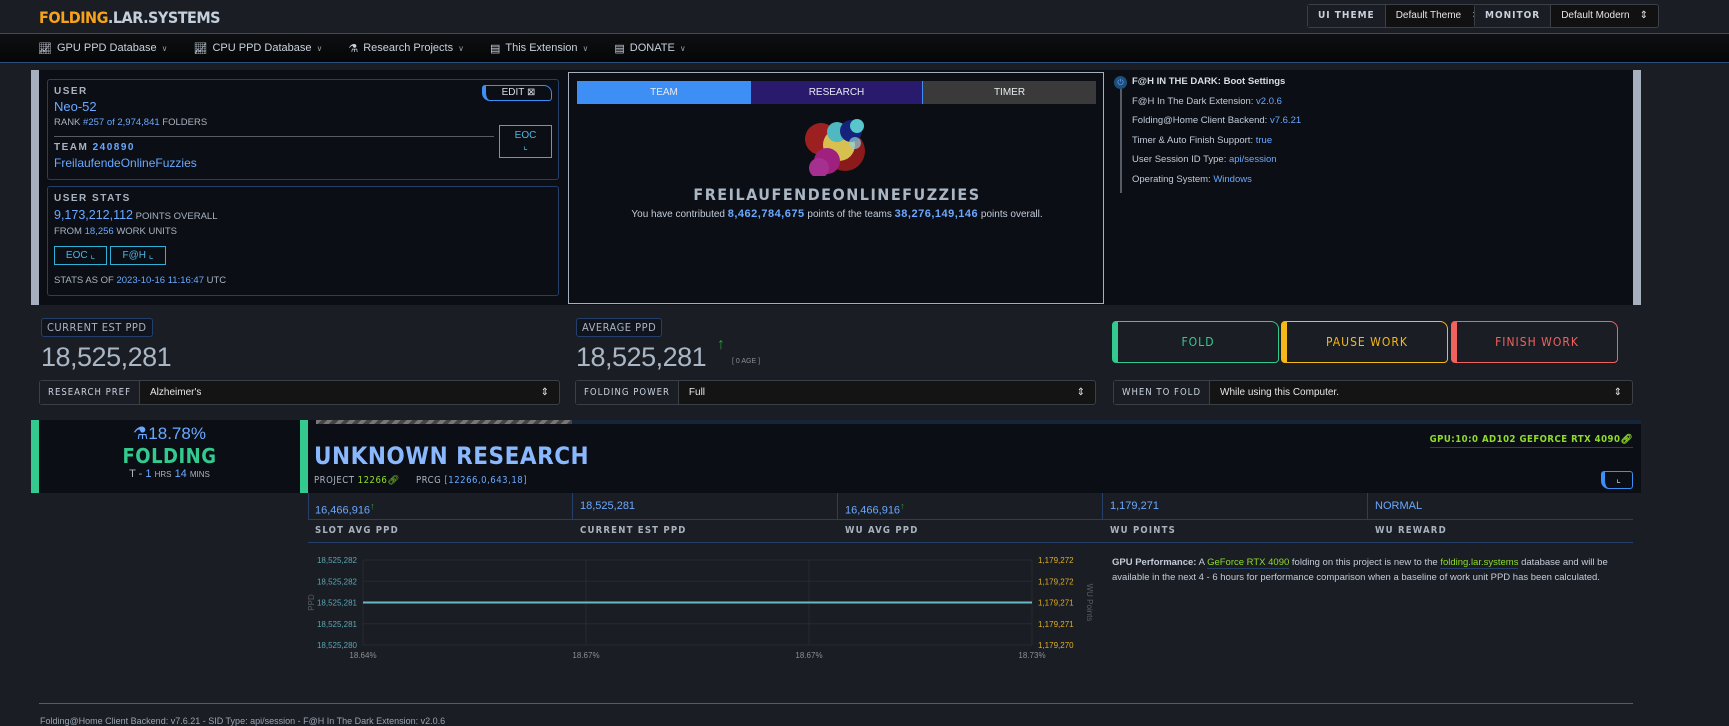  What do you see at coordinates (372, 480) in the screenshot?
I see `project-link: 12266` at bounding box center [372, 480].